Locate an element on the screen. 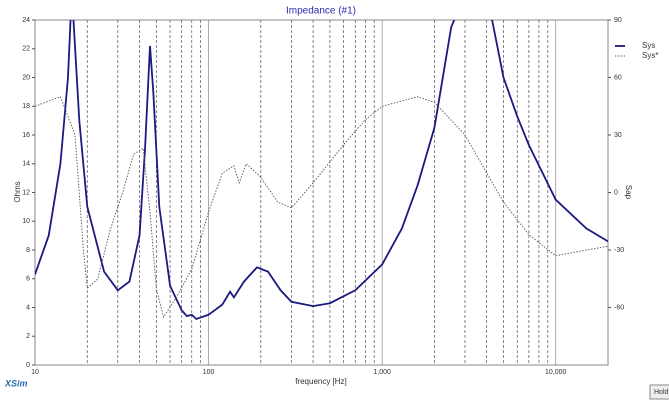 Image resolution: width=669 pixels, height=400 pixels. legend-label: Sys is located at coordinates (648, 45).